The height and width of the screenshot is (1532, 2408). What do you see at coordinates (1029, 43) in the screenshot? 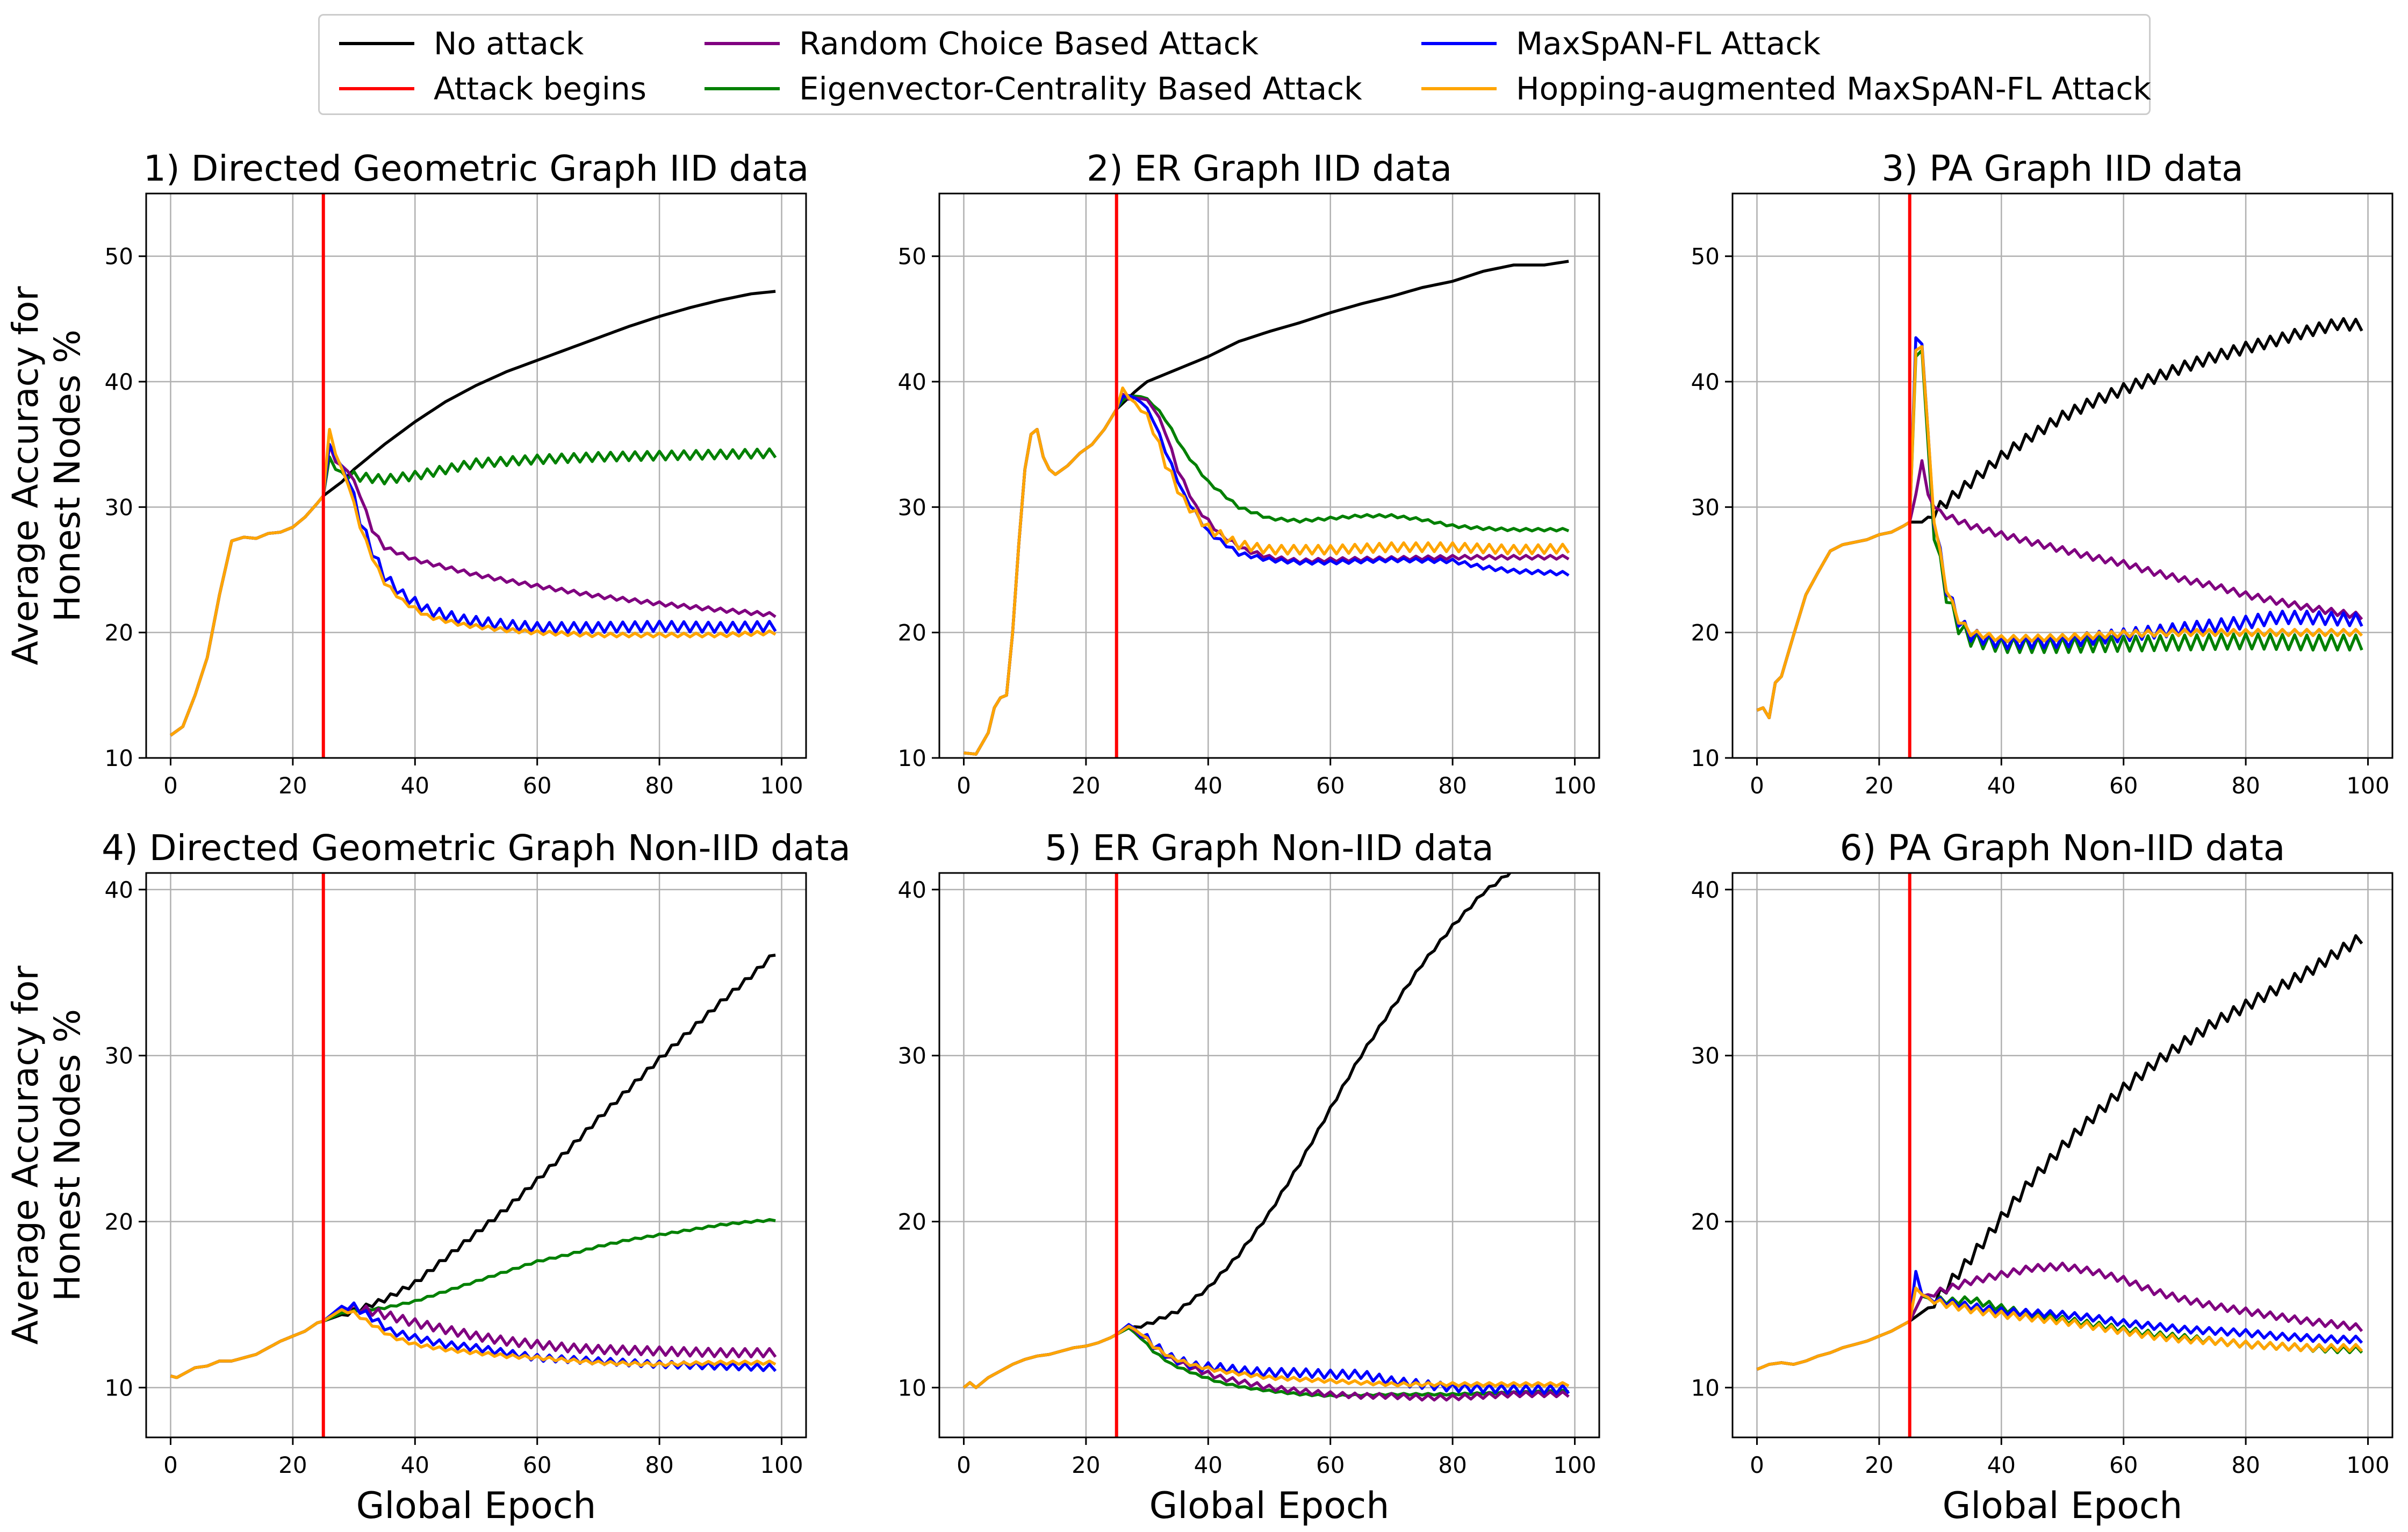
I see `legend-label: Random Choice Based Attack` at bounding box center [1029, 43].